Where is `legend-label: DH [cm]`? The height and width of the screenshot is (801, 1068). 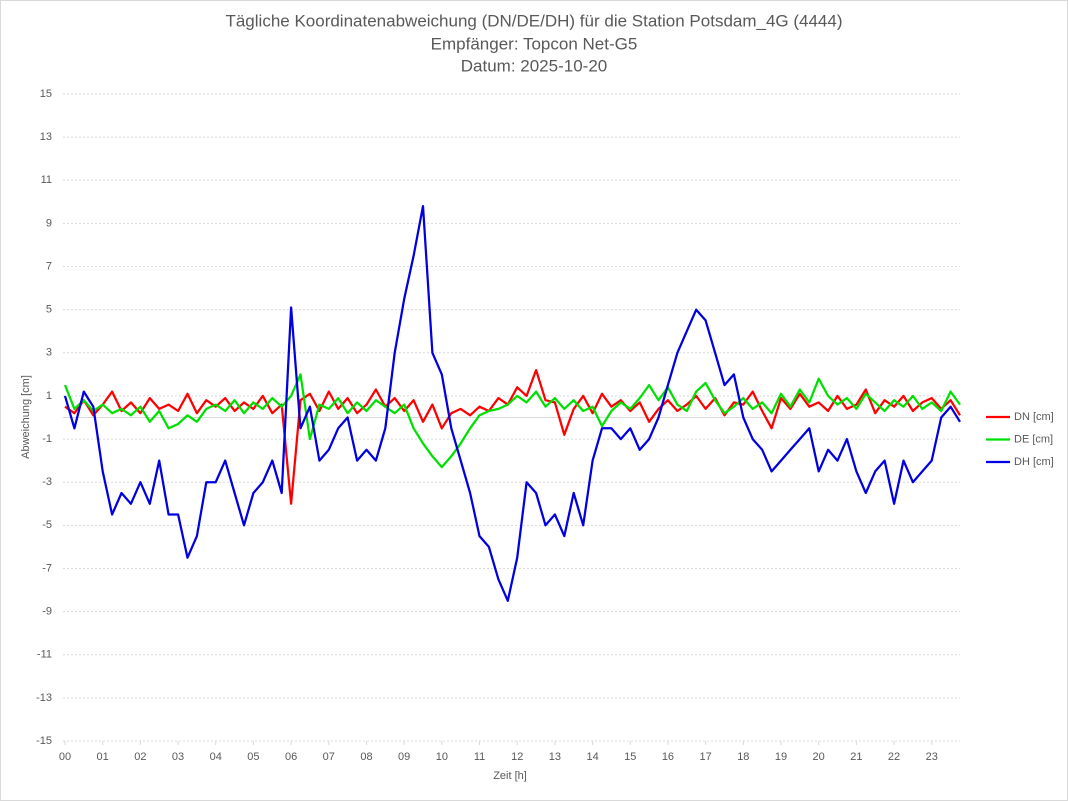
legend-label: DH [cm] is located at coordinates (1034, 462).